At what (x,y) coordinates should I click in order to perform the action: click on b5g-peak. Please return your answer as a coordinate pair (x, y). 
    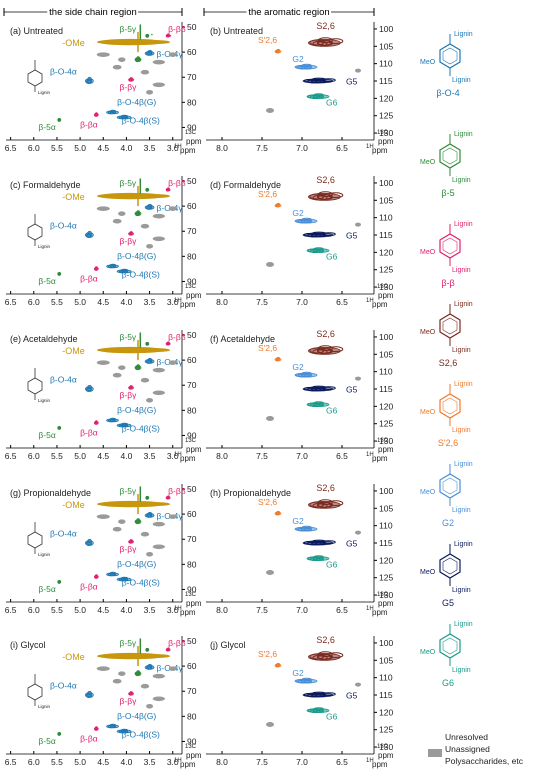
    Looking at the image, I should click on (138, 213).